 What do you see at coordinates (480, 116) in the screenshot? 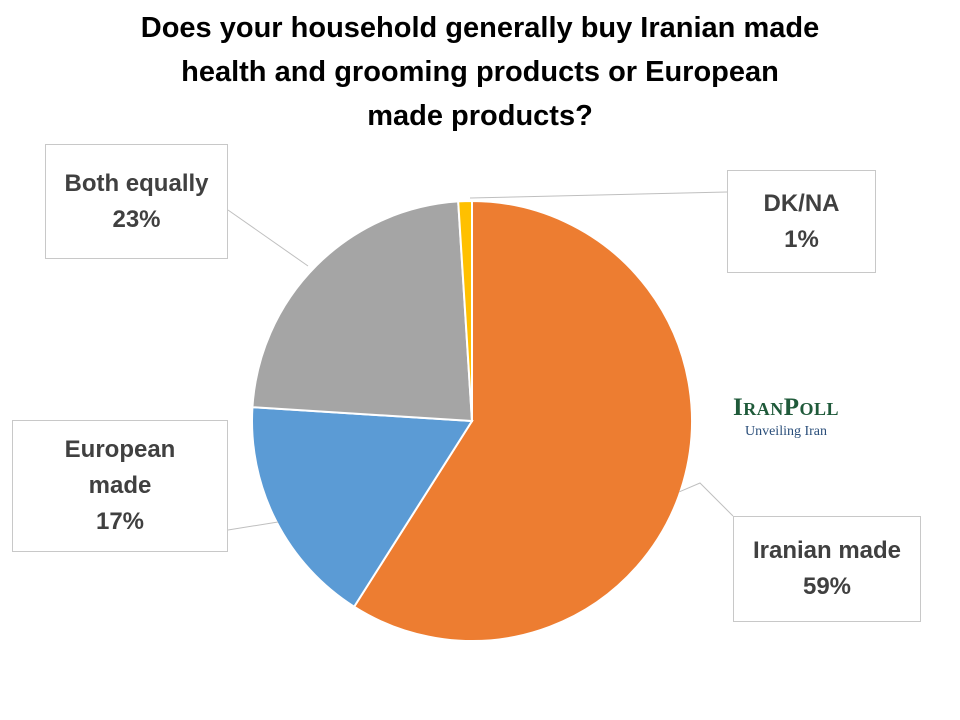
I see `chart-title-line-3: made products?` at bounding box center [480, 116].